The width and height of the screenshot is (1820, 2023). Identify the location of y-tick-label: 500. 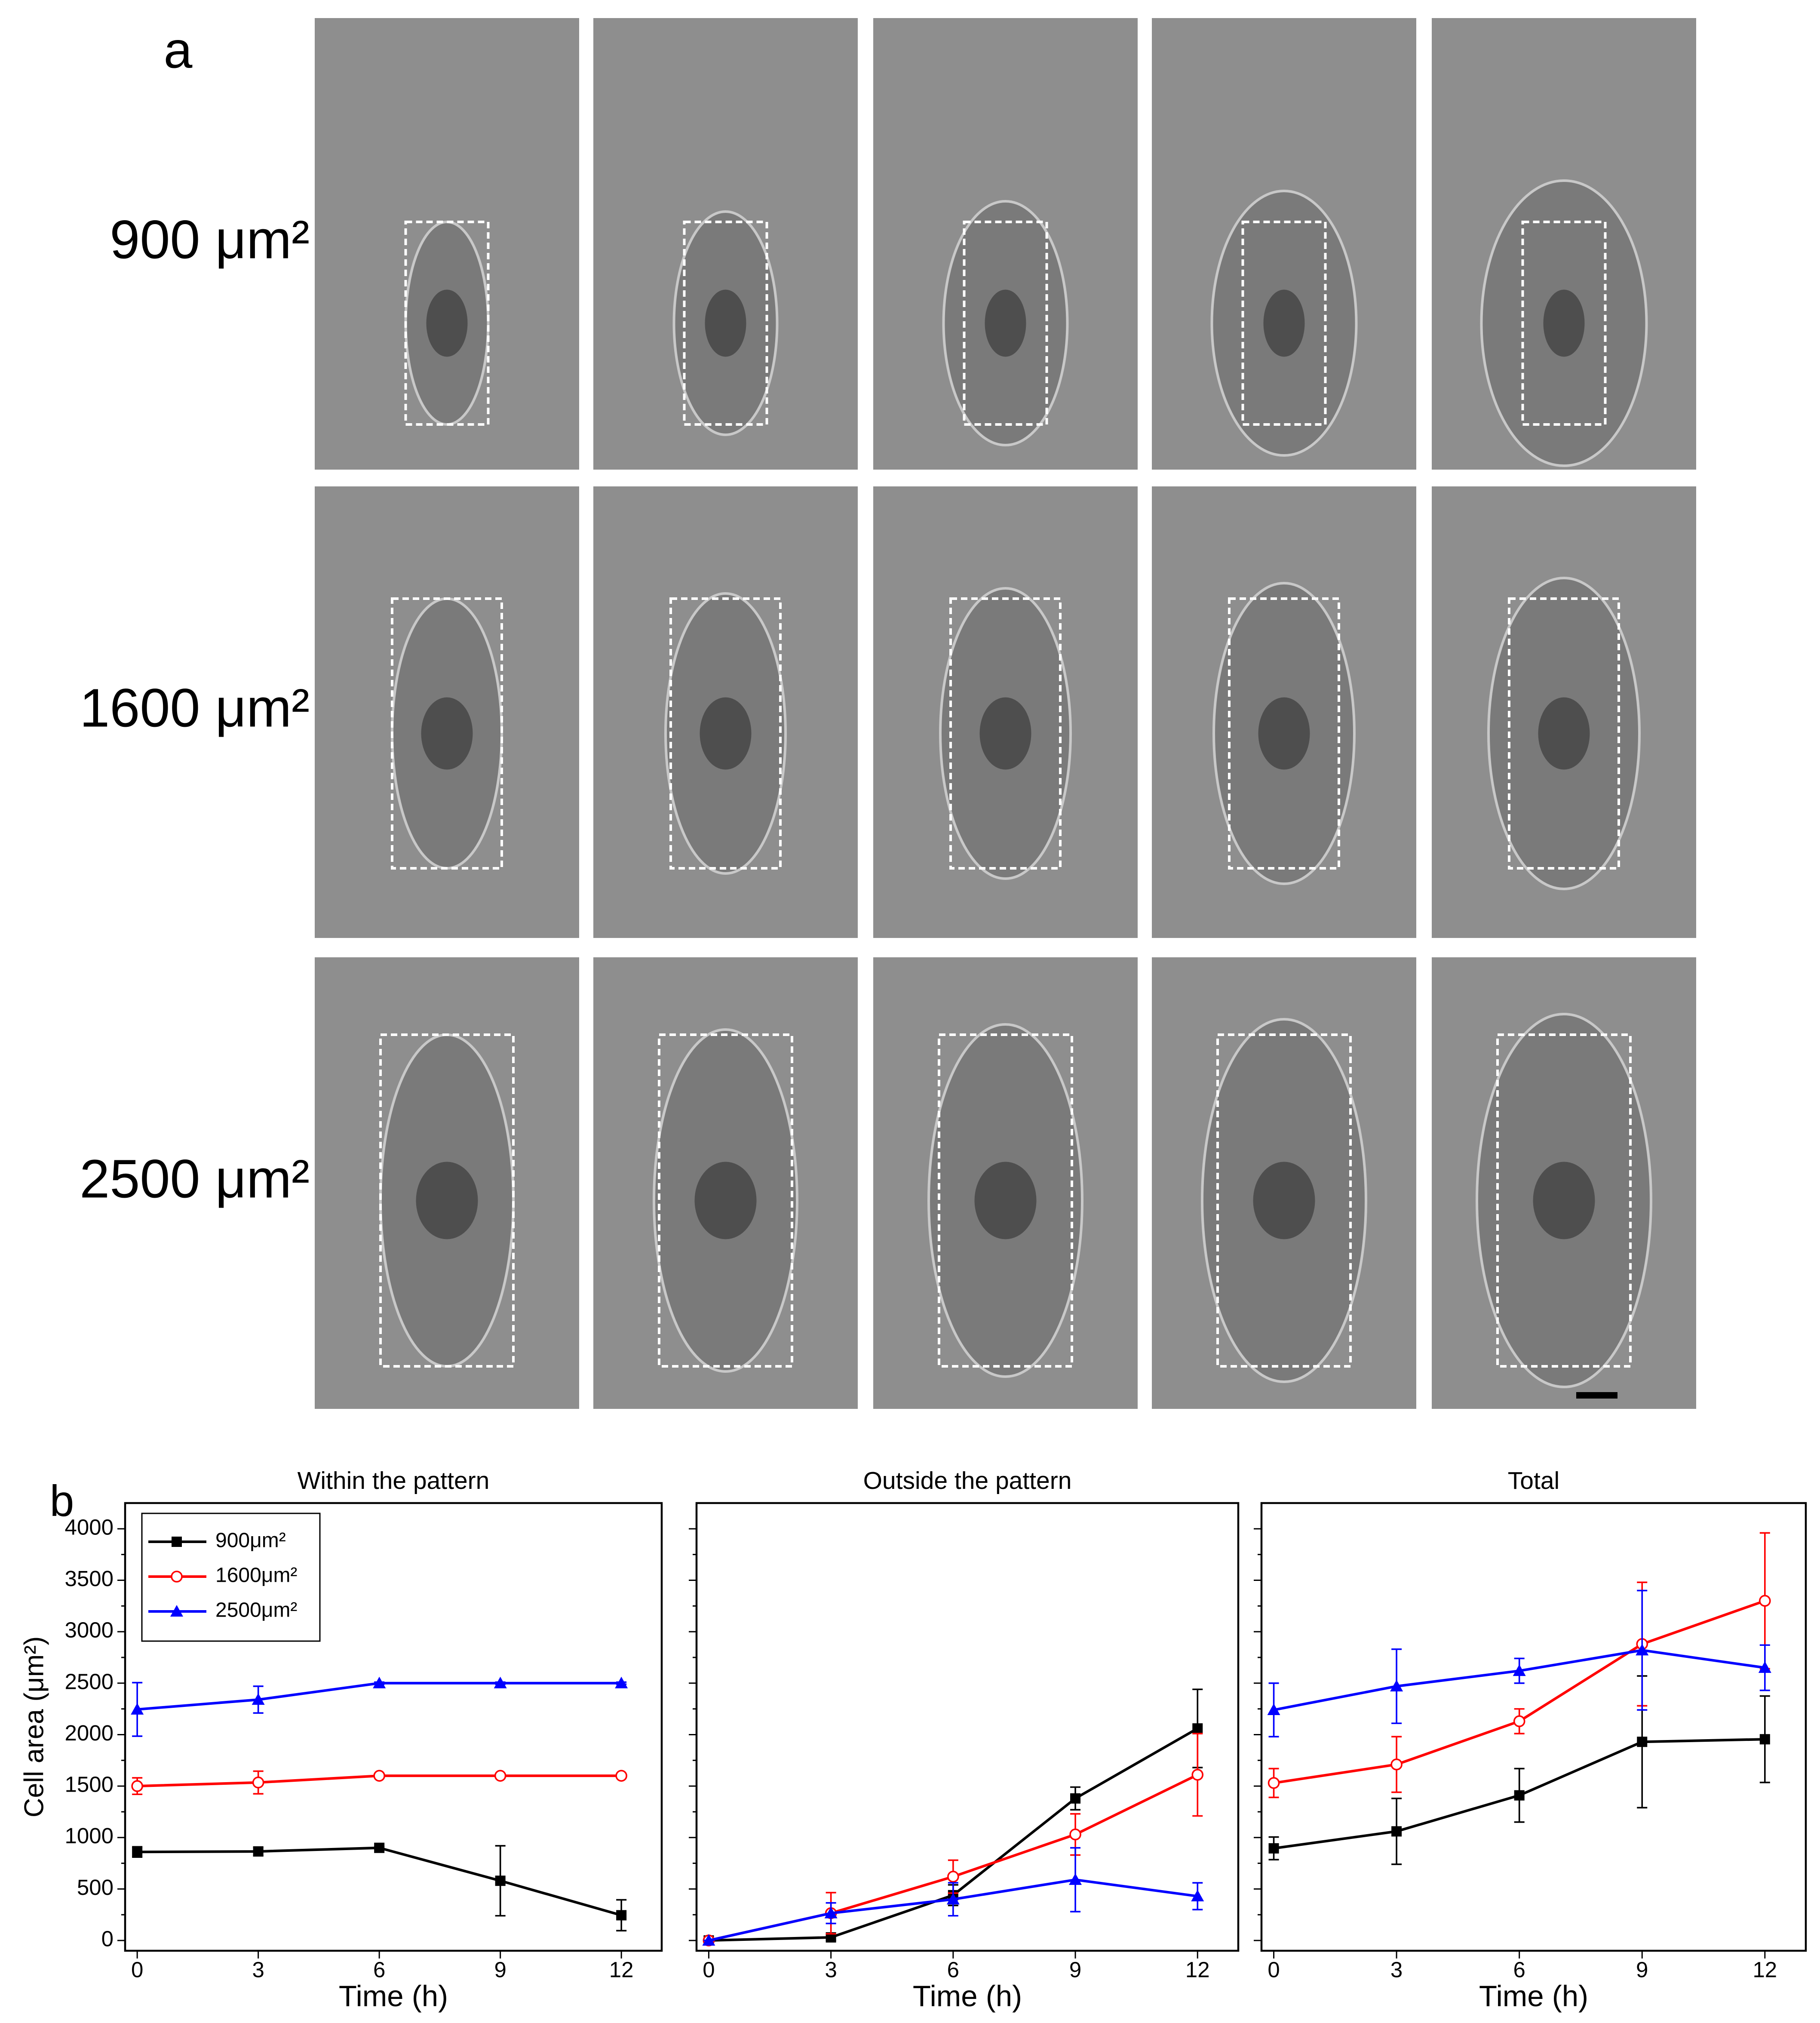
(96, 1887).